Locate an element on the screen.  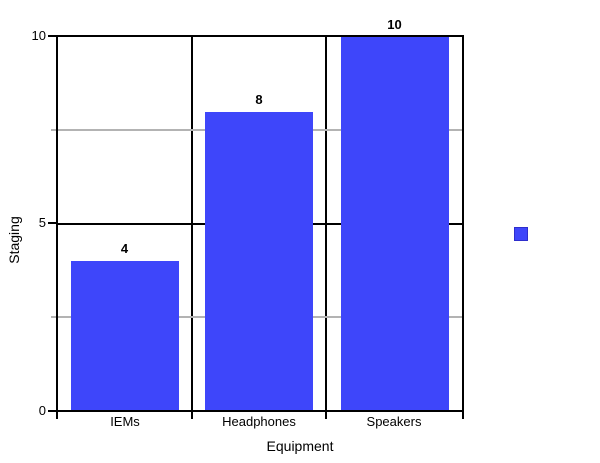
legend-swatch is located at coordinates (521, 234).